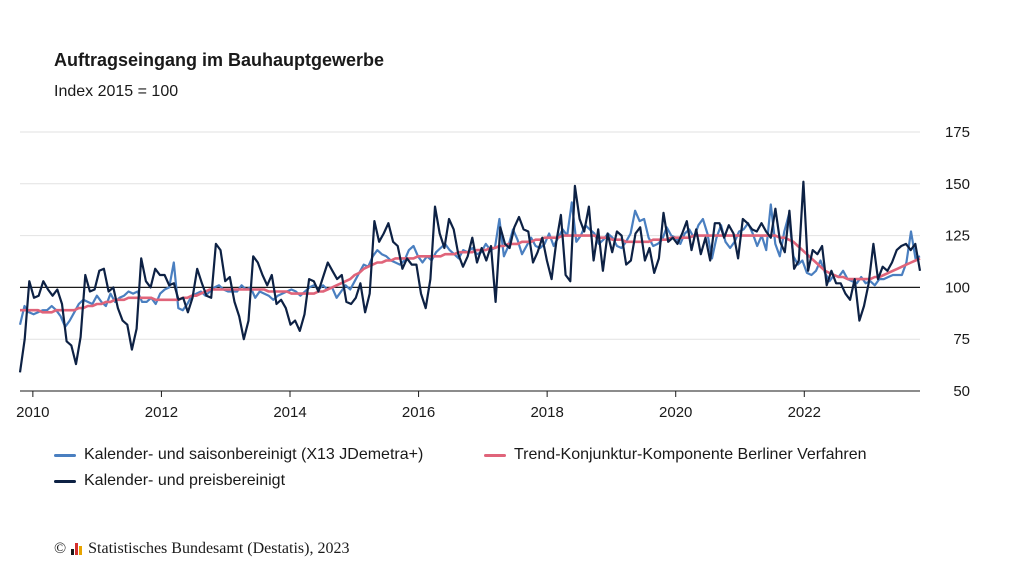 Image resolution: width=1024 pixels, height=576 pixels. Describe the element at coordinates (495, 455) in the screenshot. I see `legend-swatch-trend` at that location.